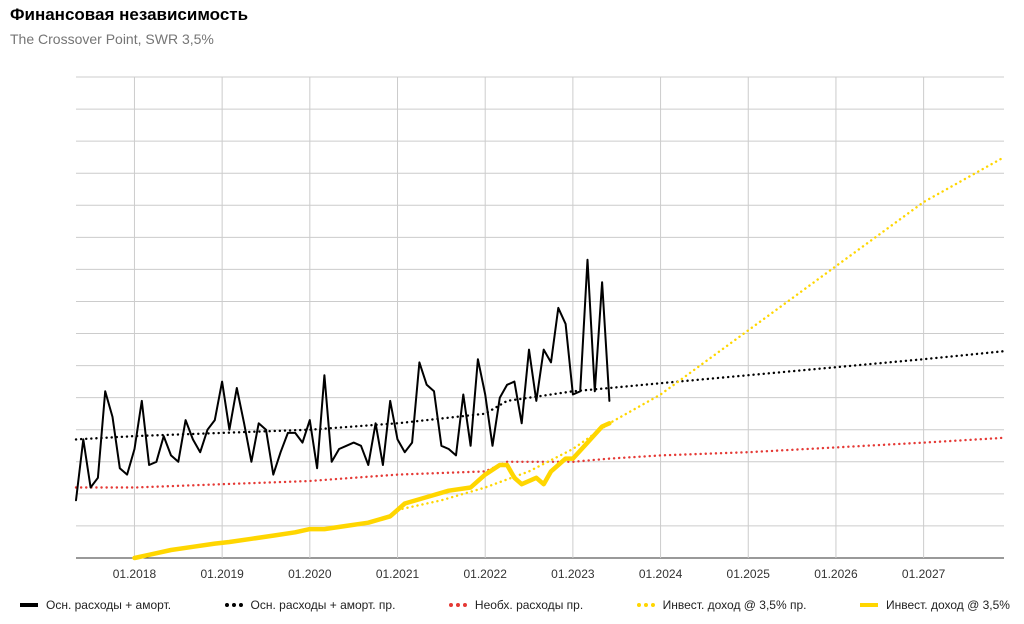  I want to click on x-tick-label: 01.2025, so click(749, 574).